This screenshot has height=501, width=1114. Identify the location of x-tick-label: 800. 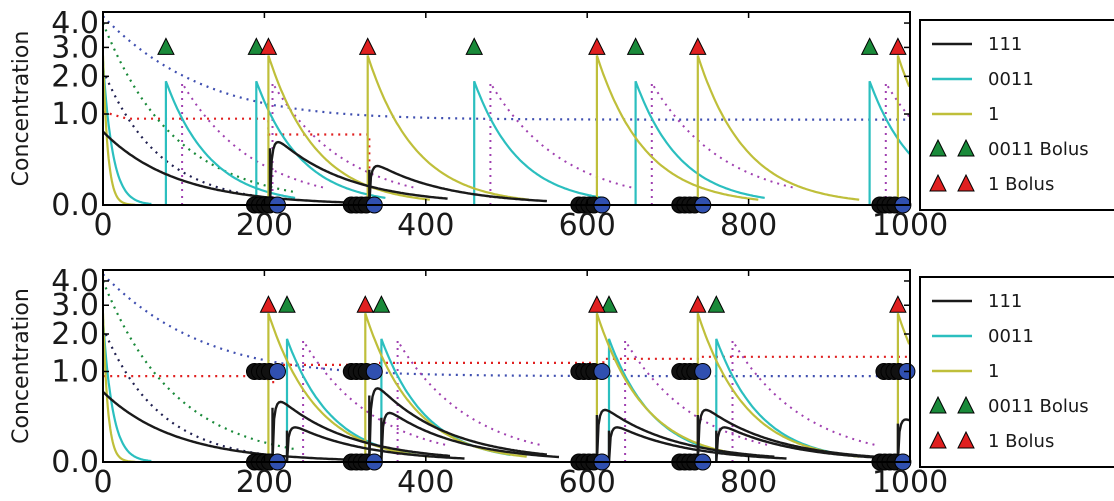
(748, 482).